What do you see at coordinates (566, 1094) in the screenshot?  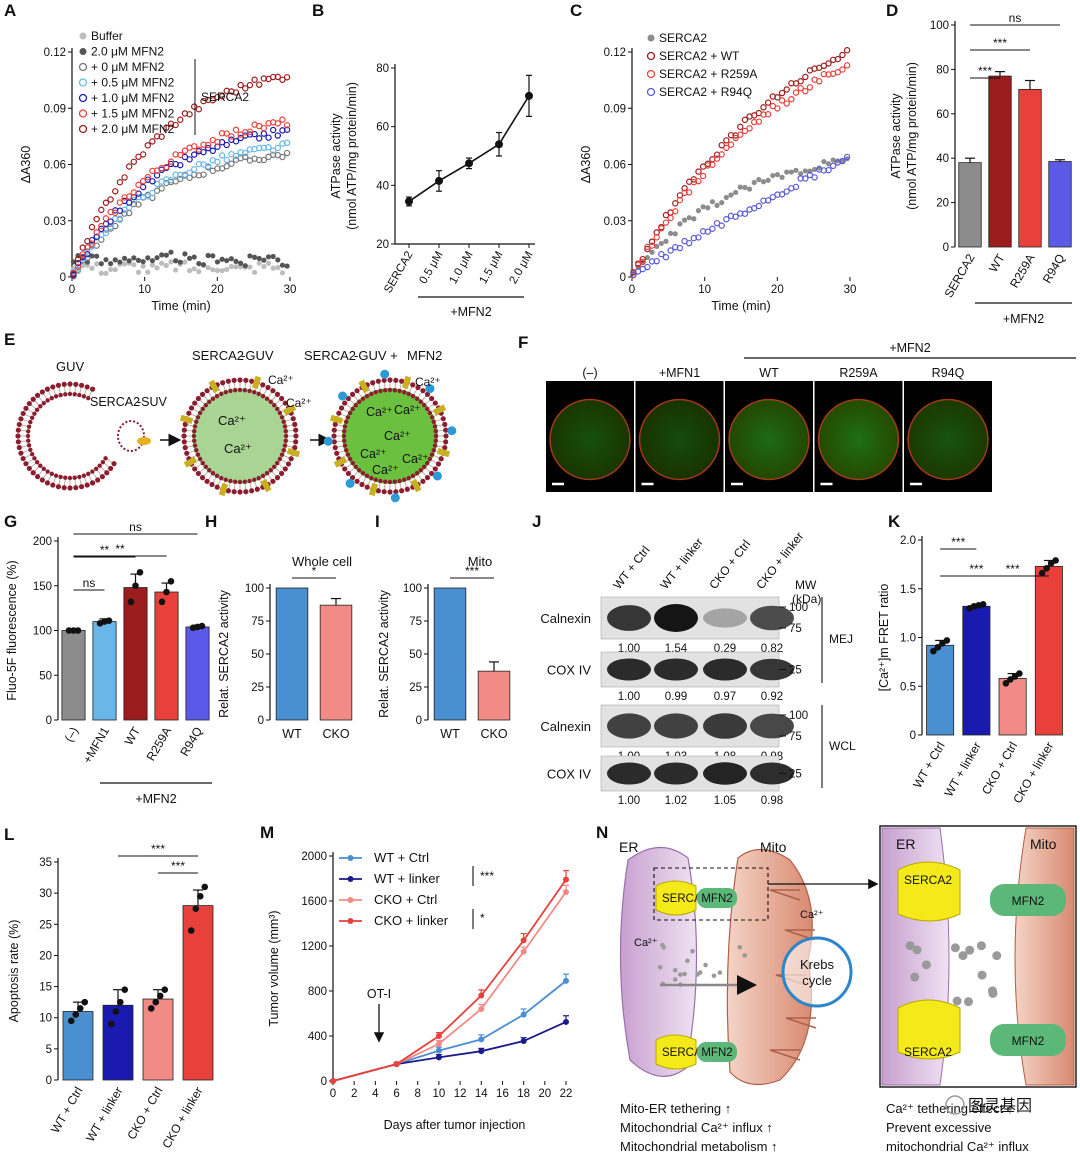 I see `x-tick-label: 22` at bounding box center [566, 1094].